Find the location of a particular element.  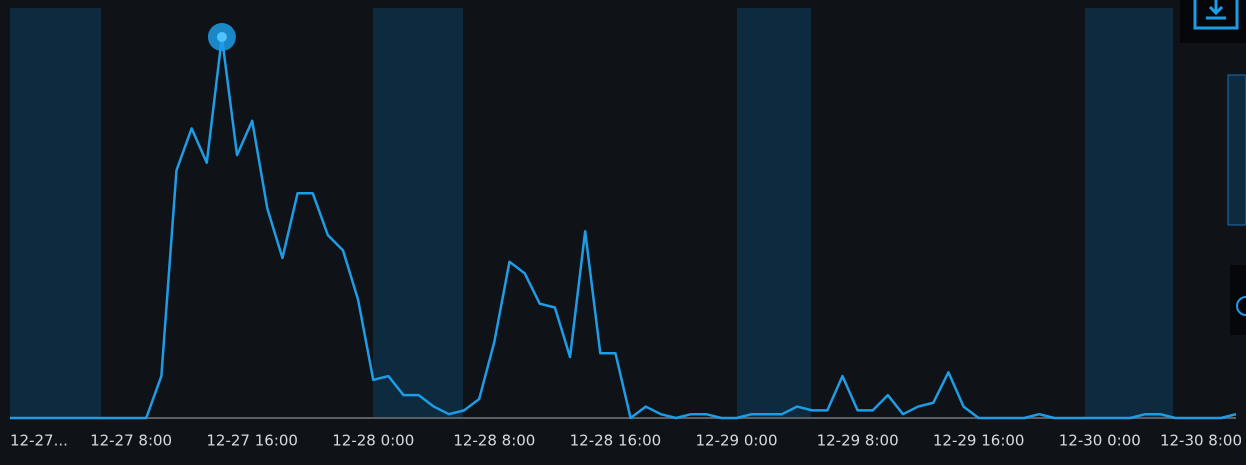

peak-marker is located at coordinates (221, 37).